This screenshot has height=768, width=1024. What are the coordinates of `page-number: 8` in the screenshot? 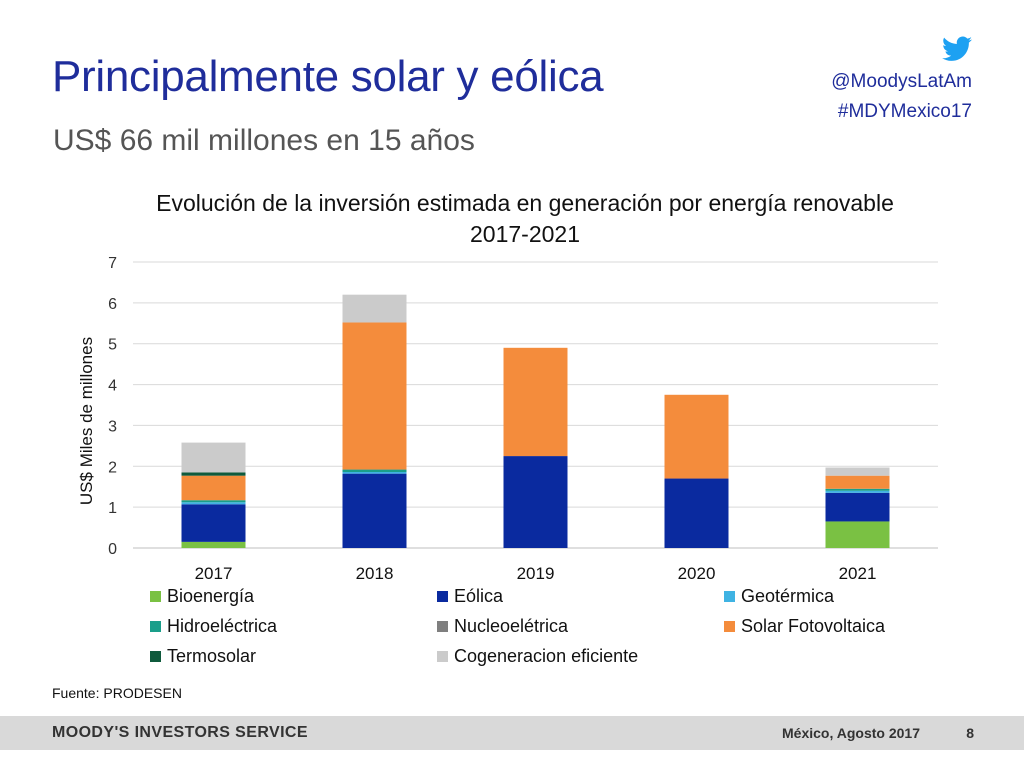 It's located at (970, 733).